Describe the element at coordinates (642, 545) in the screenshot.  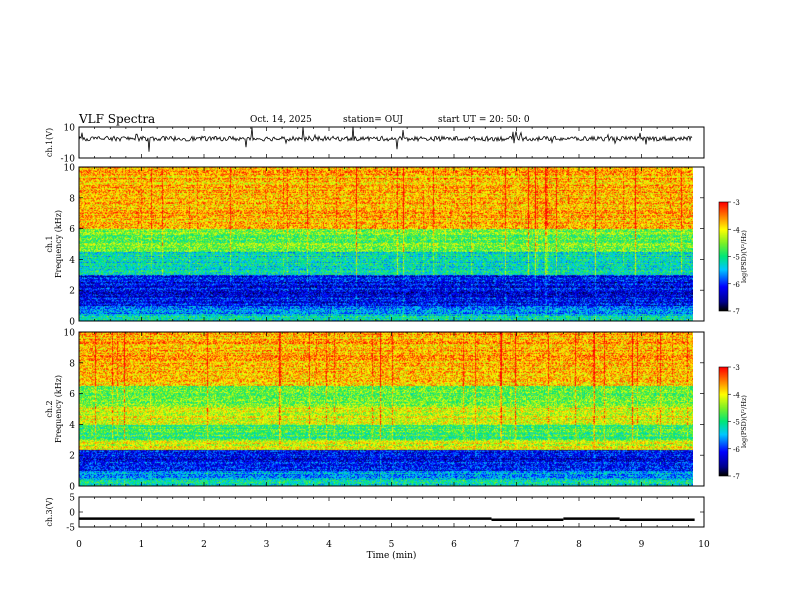
I see `x-tick-label: 9` at that location.